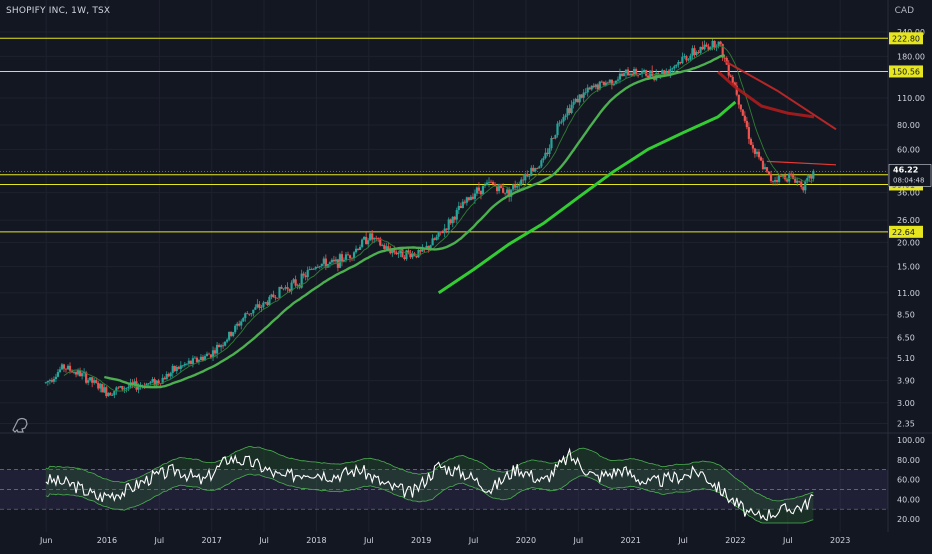  What do you see at coordinates (908, 193) in the screenshot?
I see `y-tick-label: 36.00` at bounding box center [908, 193].